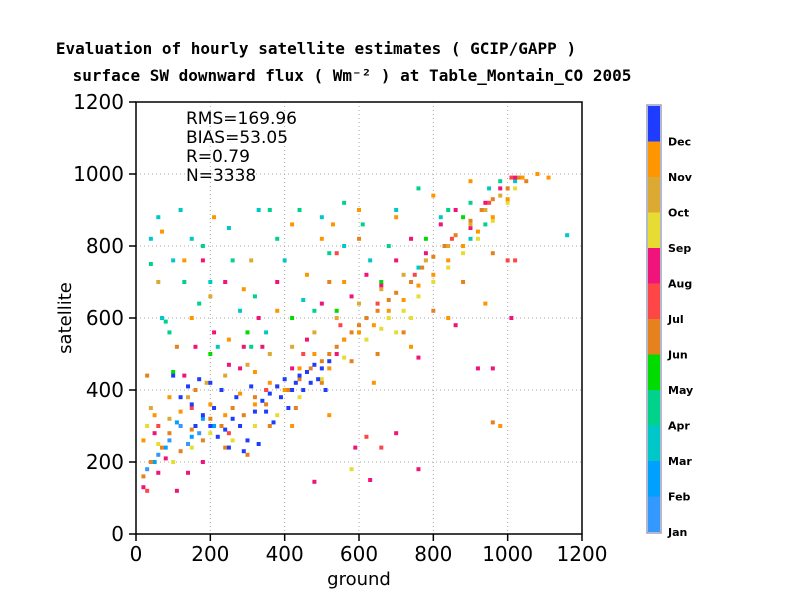  What do you see at coordinates (105, 246) in the screenshot?
I see `y-tick-label: 800` at bounding box center [105, 246].